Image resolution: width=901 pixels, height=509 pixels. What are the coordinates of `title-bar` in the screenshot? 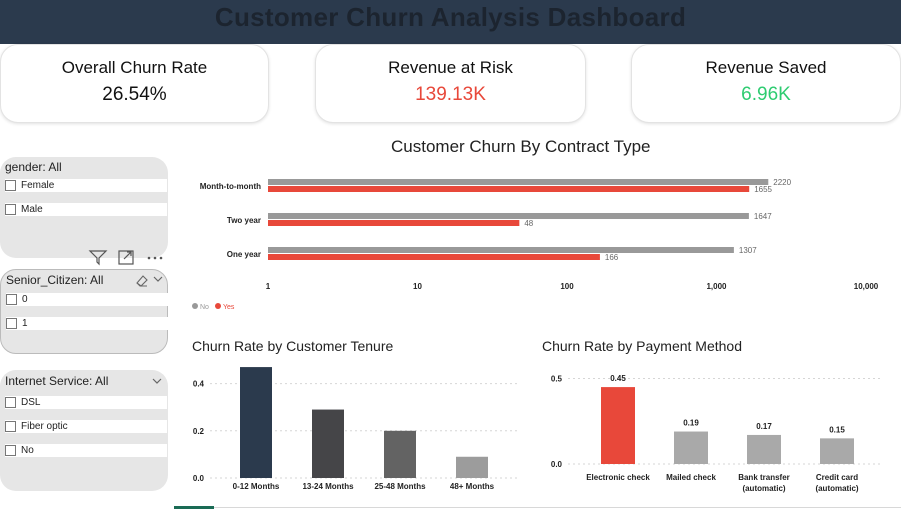 It's located at (450, 22).